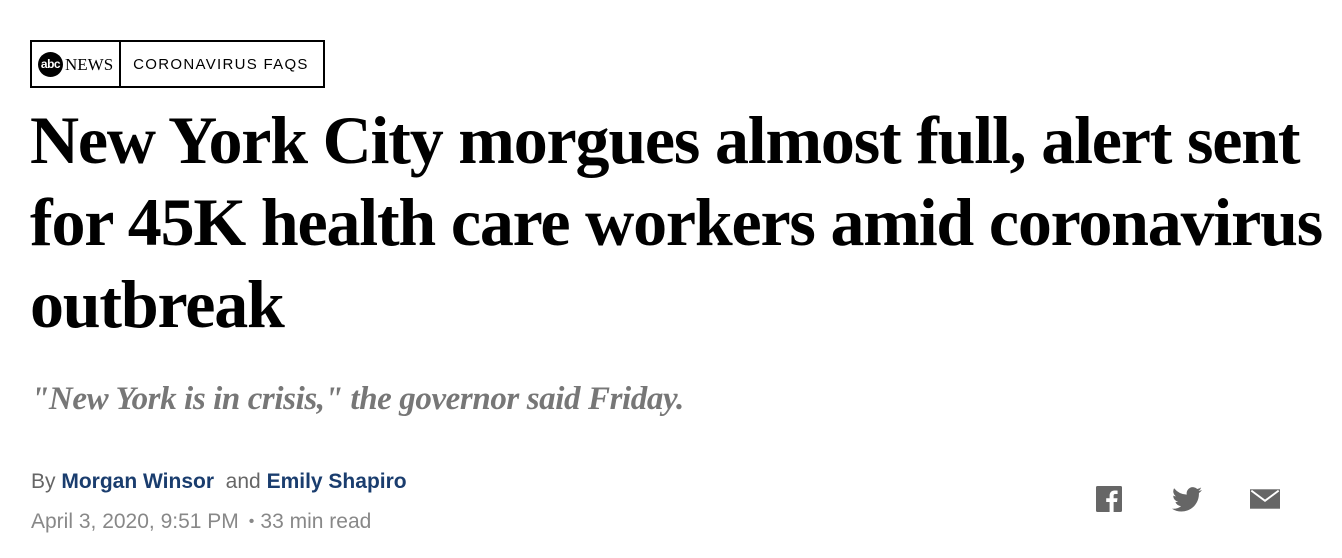 Image resolution: width=1342 pixels, height=558 pixels. Describe the element at coordinates (336, 481) in the screenshot. I see `author-link-emily-shapiro: Emily Shapiro` at that location.